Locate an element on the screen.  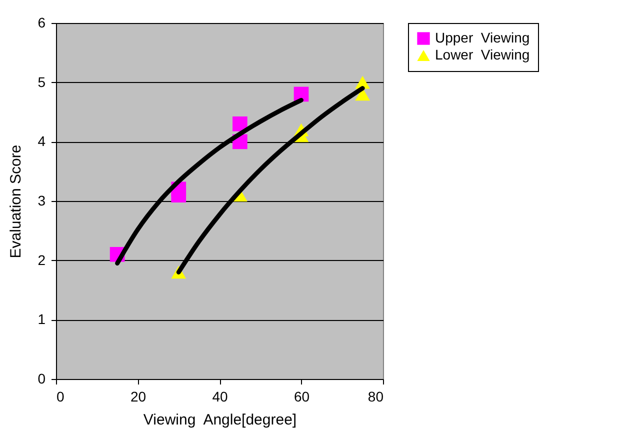
legend-label: Lower Viewing is located at coordinates (482, 54).